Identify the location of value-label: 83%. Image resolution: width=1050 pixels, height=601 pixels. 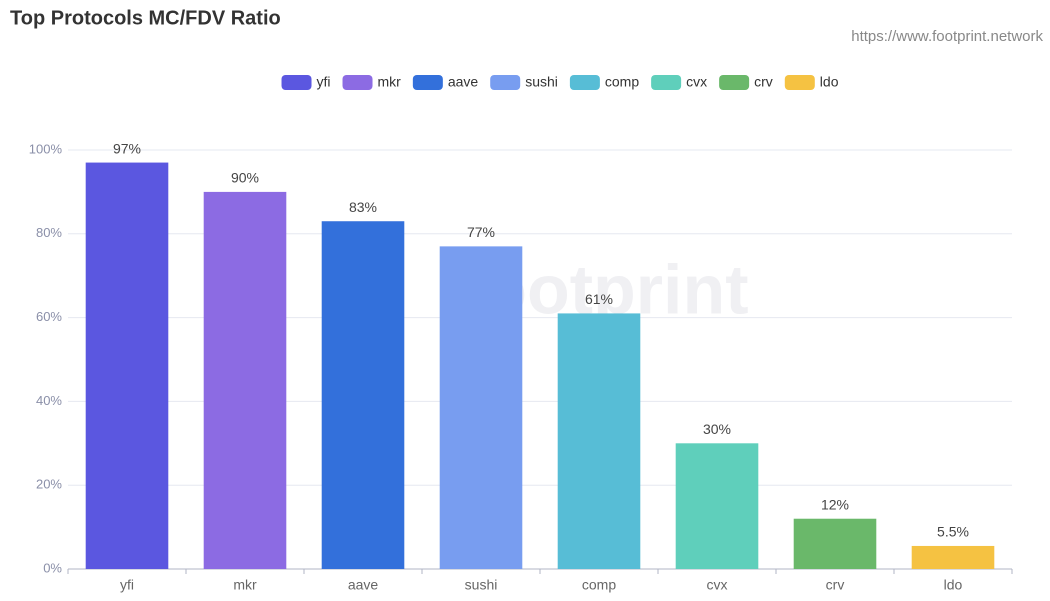
(363, 207).